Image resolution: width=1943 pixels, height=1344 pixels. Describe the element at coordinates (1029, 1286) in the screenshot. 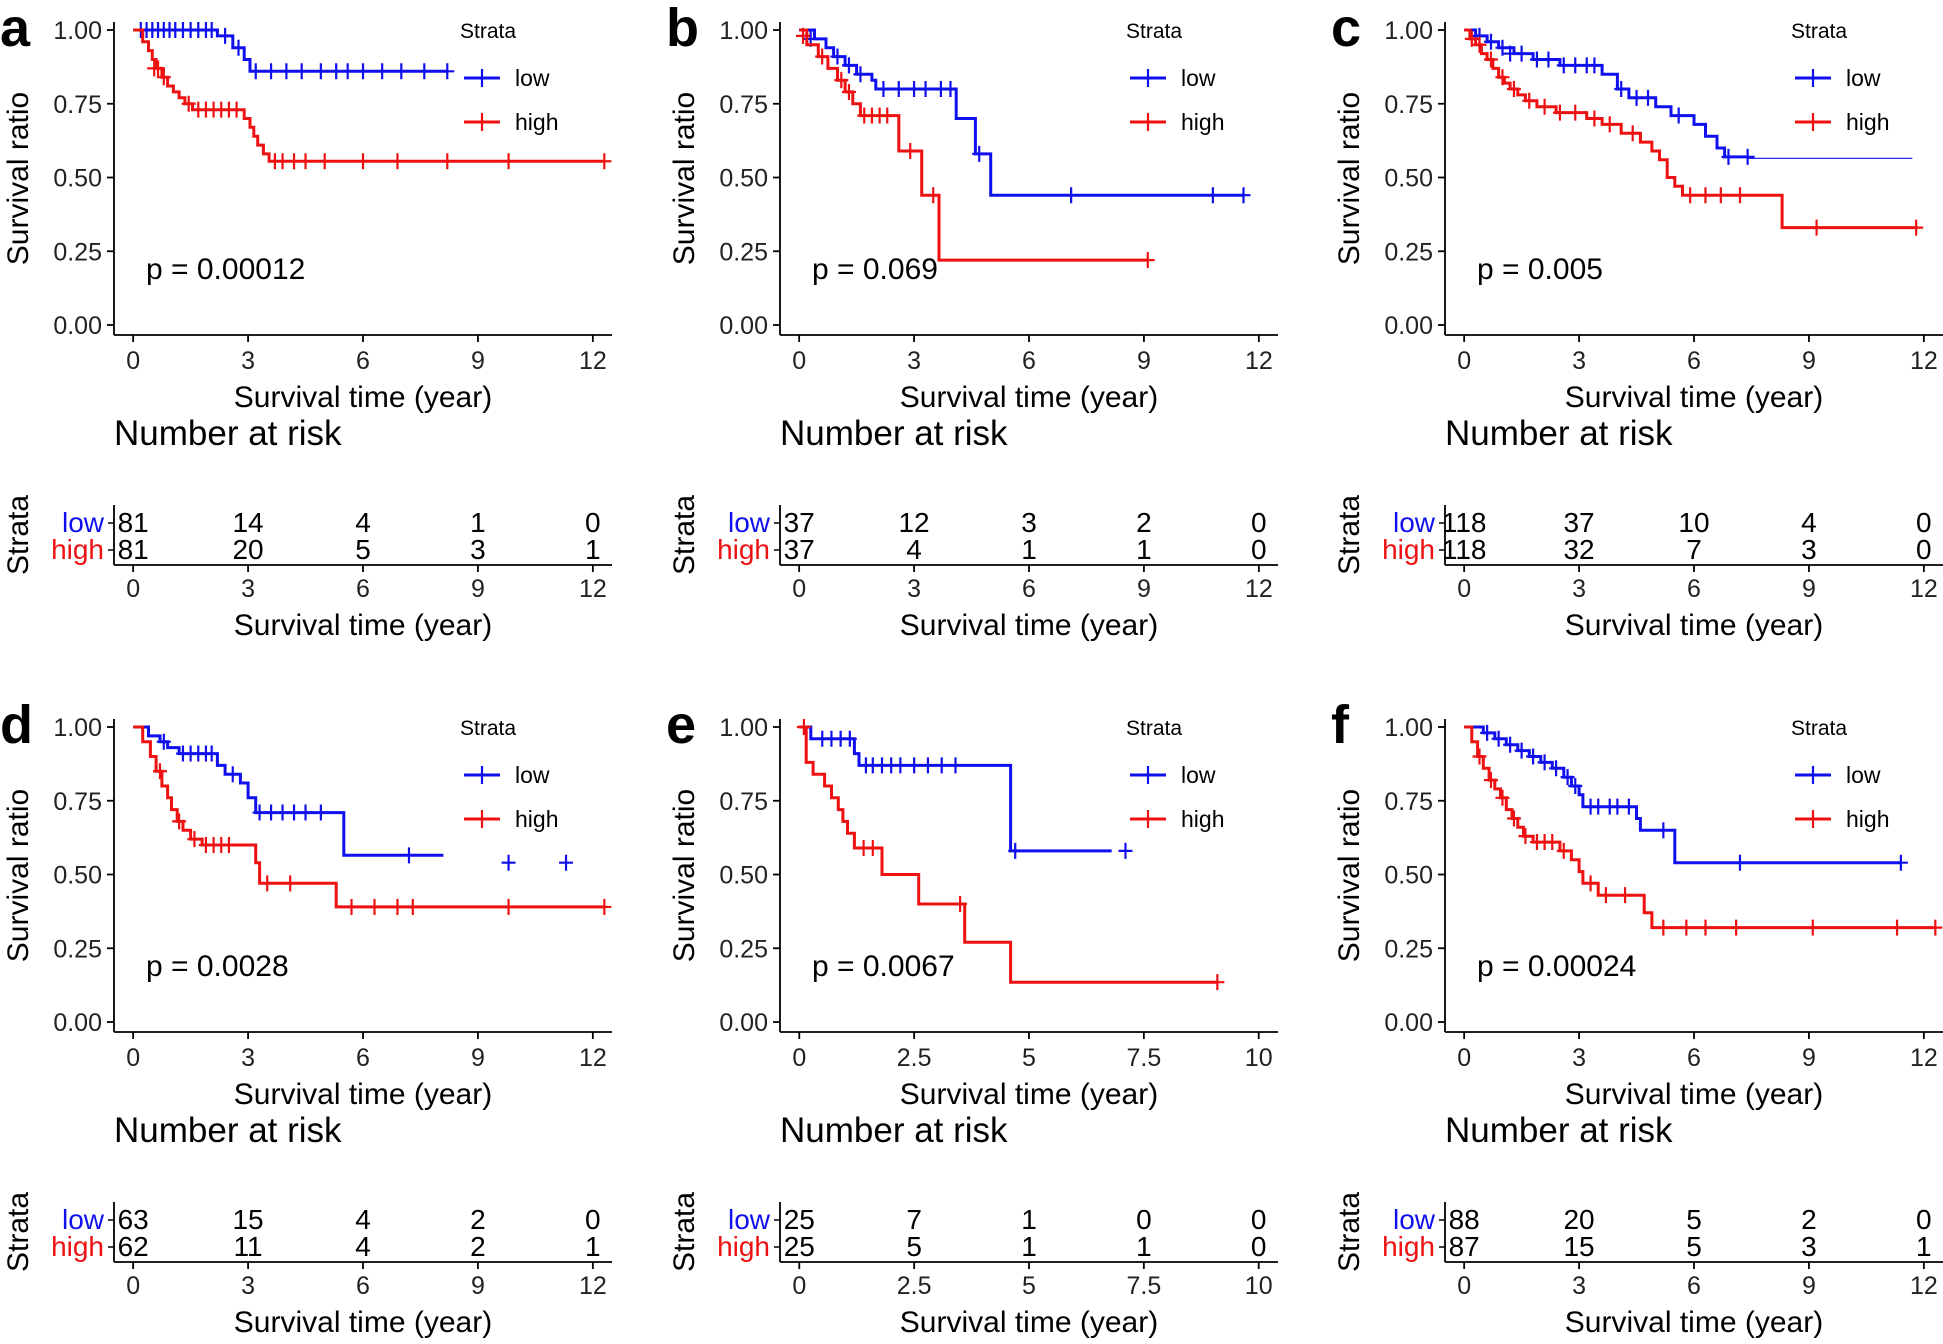

I see `risk-x-tick-label: 5` at that location.